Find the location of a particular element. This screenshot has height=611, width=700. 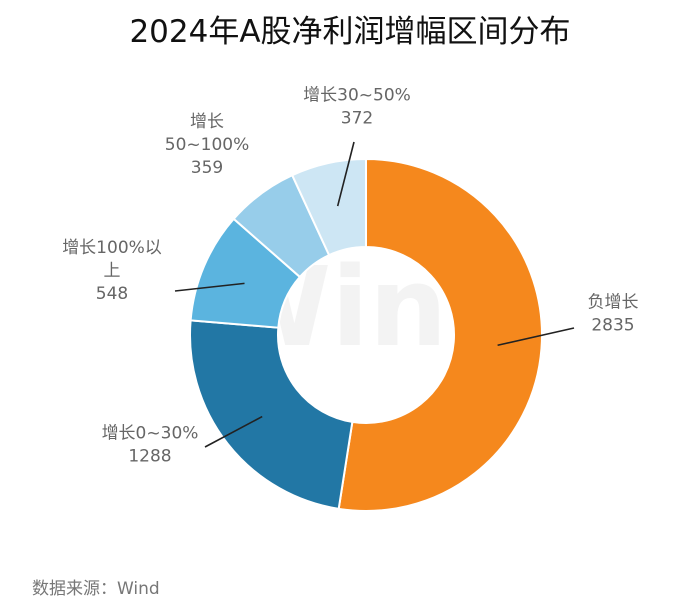

slice-label-3: 增长 is located at coordinates (207, 122).